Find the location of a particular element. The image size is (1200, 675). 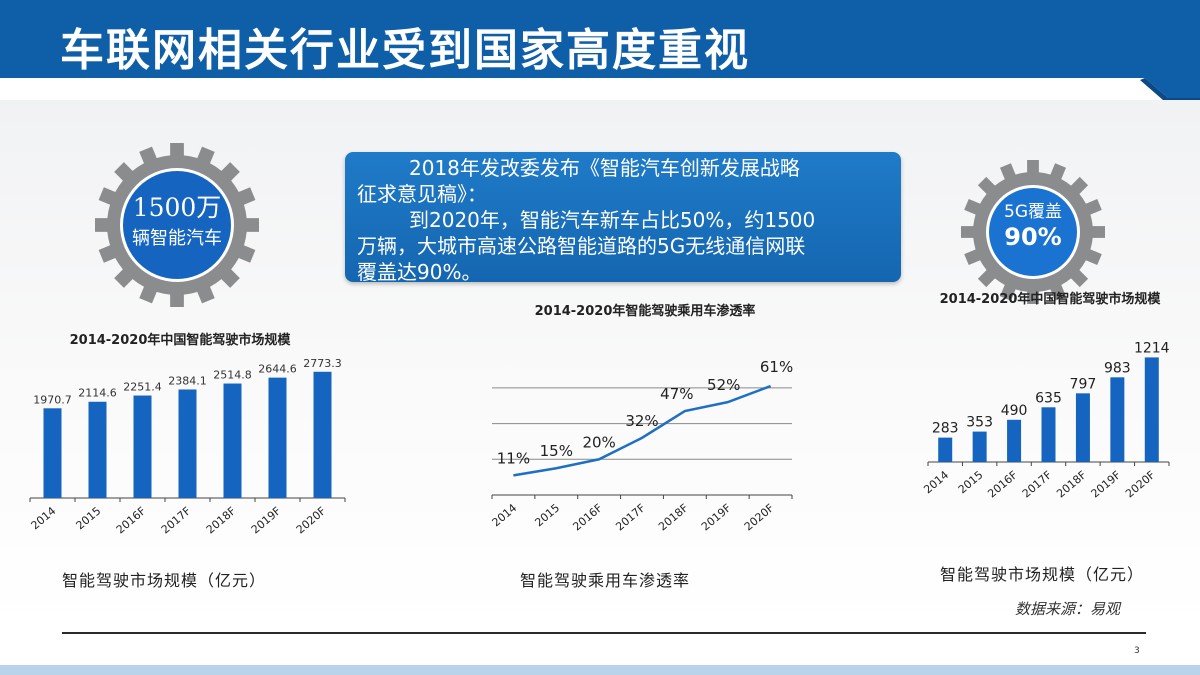

data-label: 2514.8 is located at coordinates (232, 375).